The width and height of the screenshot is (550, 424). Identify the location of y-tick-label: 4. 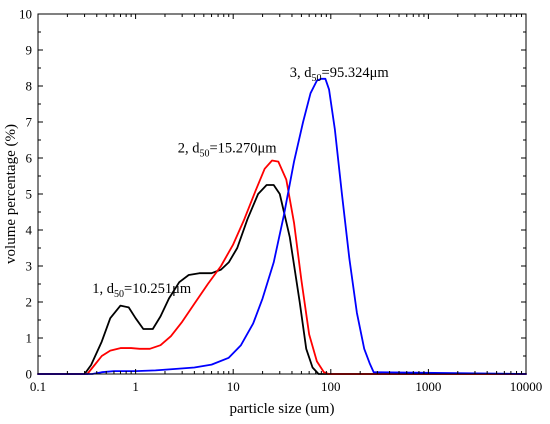
(29, 230).